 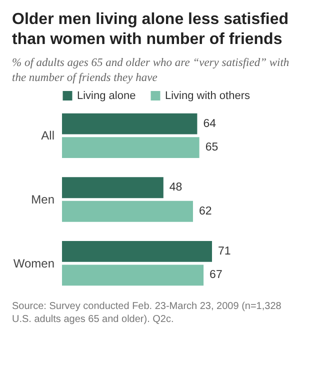 What do you see at coordinates (151, 30) in the screenshot?
I see `chart-title: Older men living alone less satisfied than women with number of friends` at bounding box center [151, 30].